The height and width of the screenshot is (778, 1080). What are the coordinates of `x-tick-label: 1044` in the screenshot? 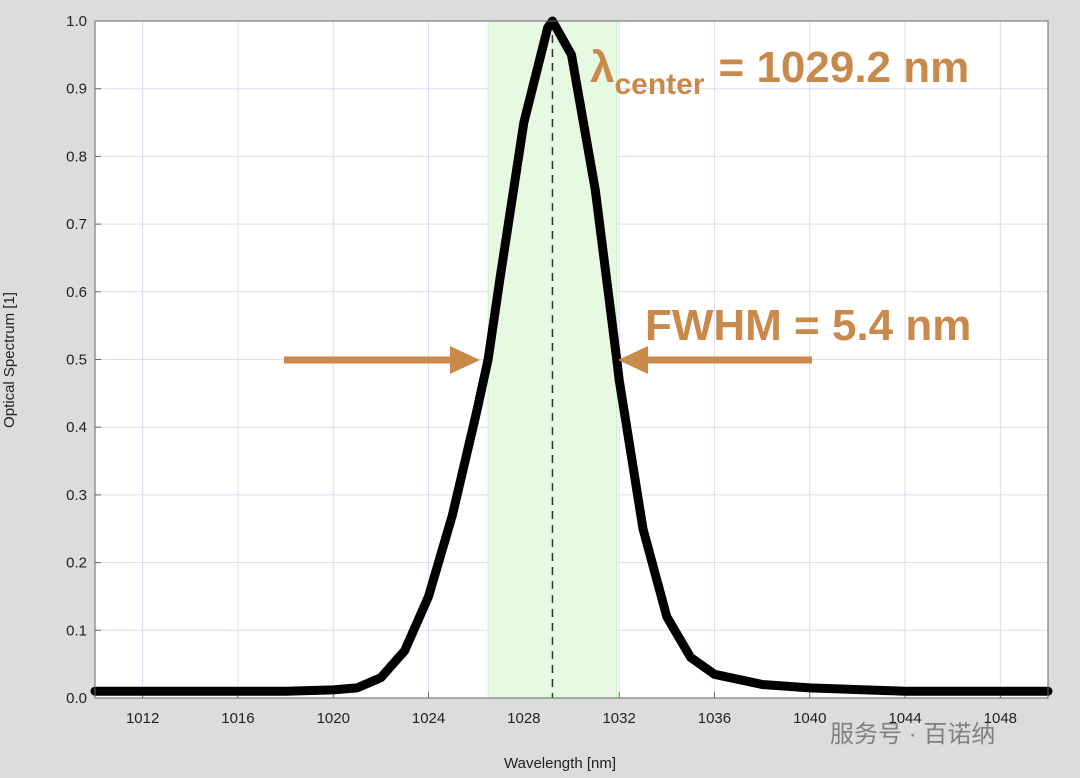 It's located at (904, 718).